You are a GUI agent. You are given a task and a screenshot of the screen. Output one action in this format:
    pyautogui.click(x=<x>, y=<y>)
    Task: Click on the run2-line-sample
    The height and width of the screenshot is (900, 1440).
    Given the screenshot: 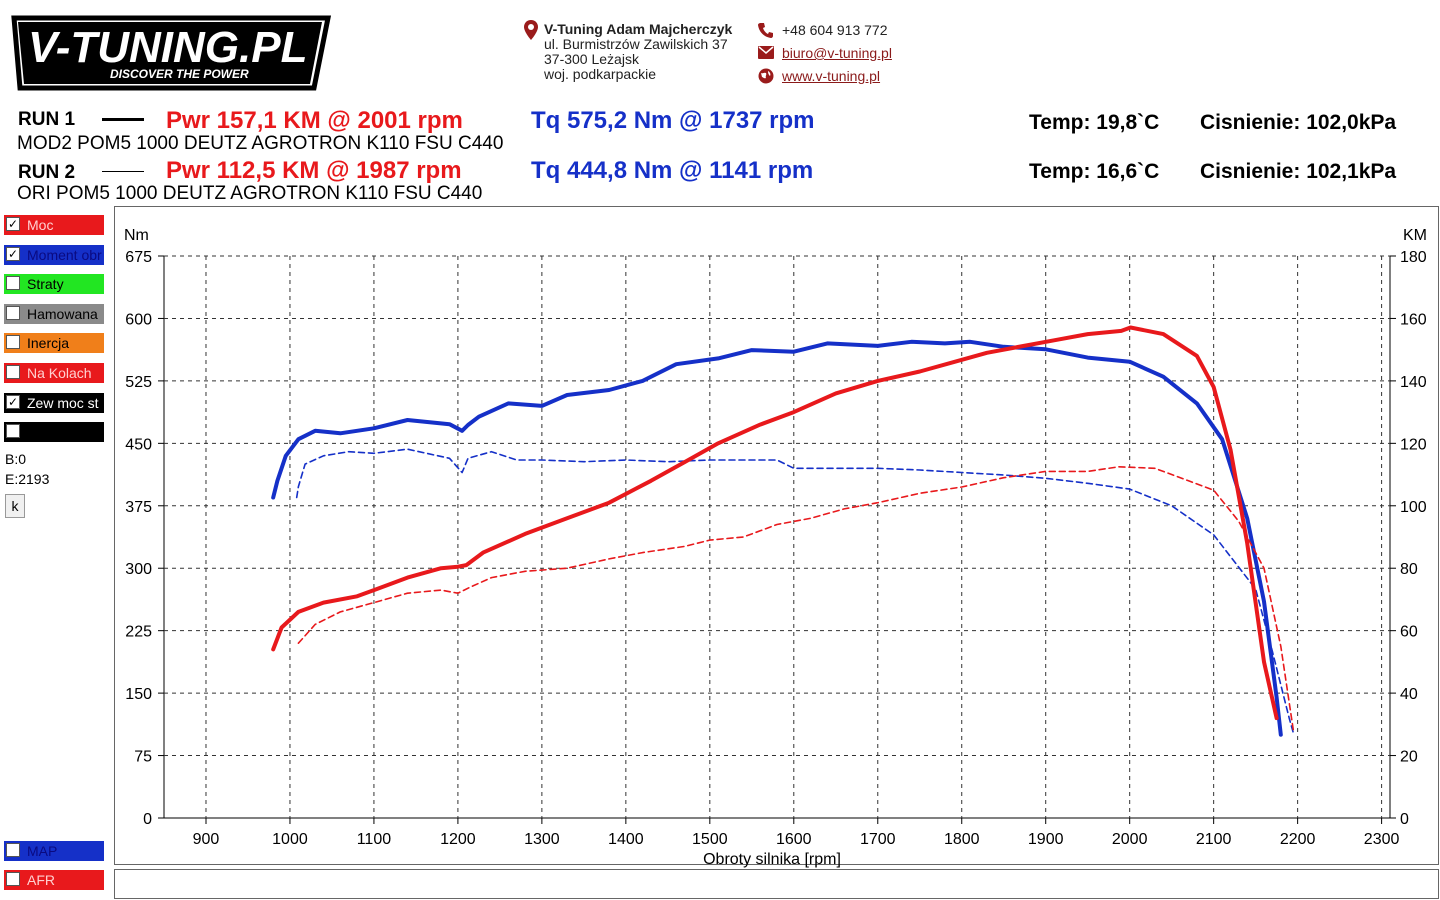 What is the action you would take?
    pyautogui.click(x=123, y=171)
    